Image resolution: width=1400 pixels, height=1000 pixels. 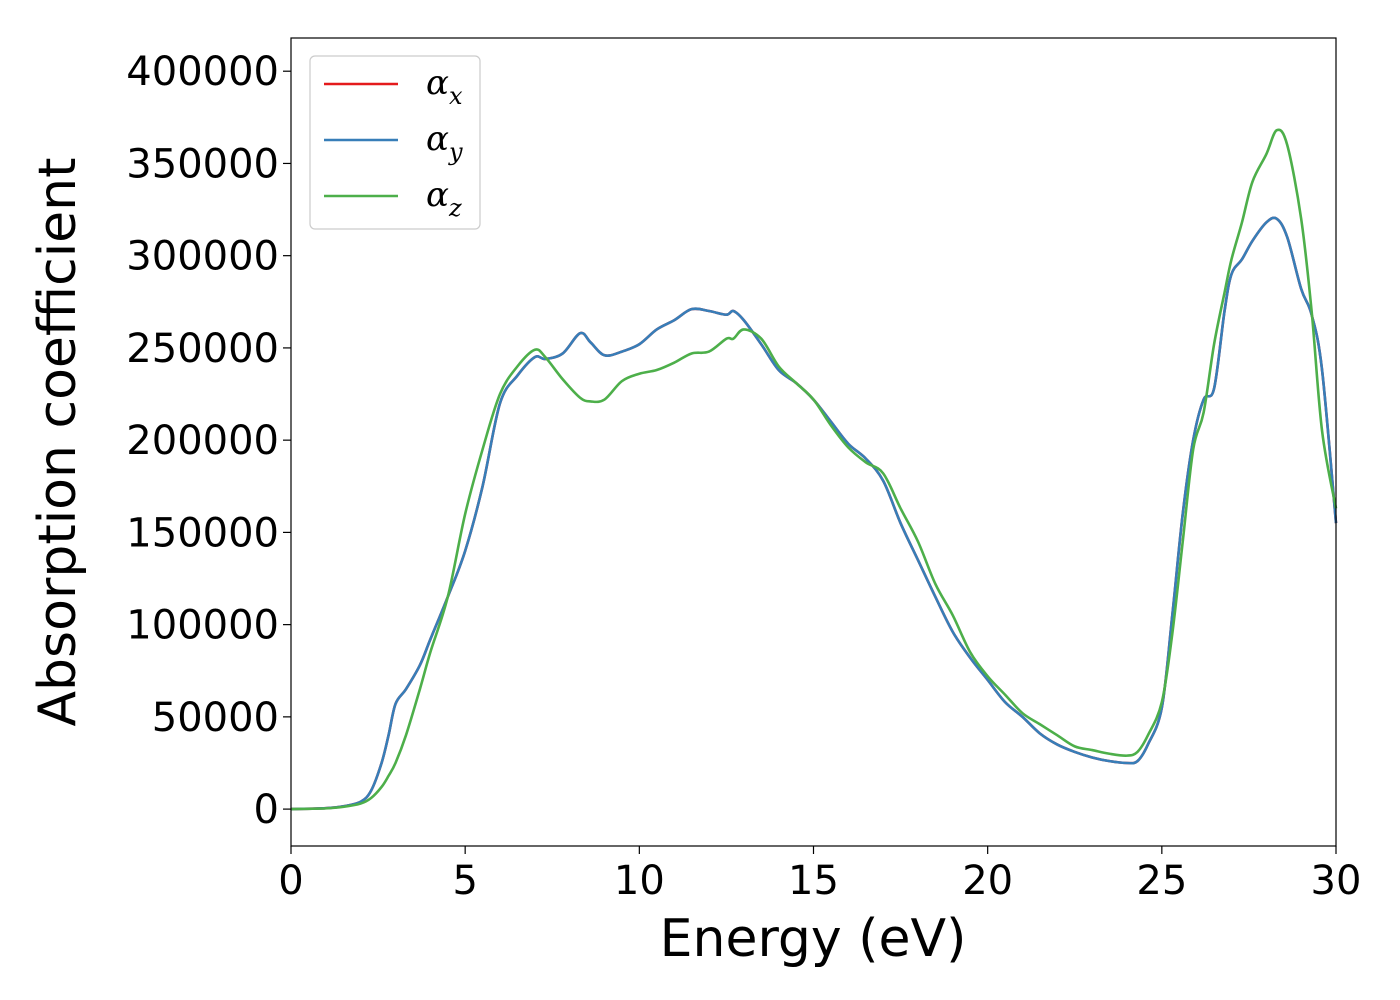 What do you see at coordinates (266, 810) in the screenshot?
I see `y-tick-label: 0` at bounding box center [266, 810].